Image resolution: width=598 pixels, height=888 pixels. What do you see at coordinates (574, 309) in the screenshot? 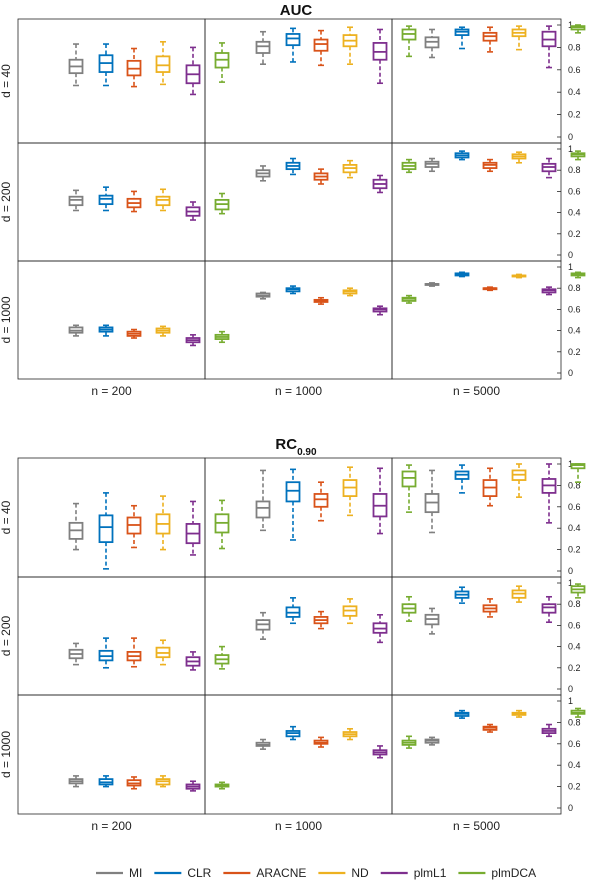
I see `y-tick-label: 0.6` at bounding box center [574, 309].